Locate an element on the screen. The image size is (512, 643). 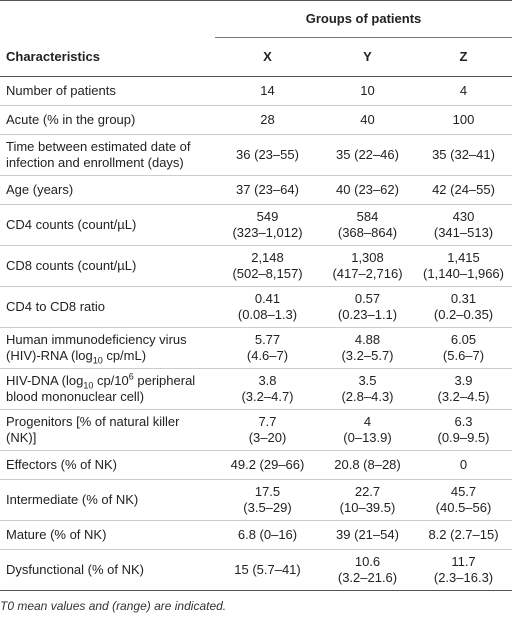
cell-line: 40 (23–62) is located at coordinates (367, 189).